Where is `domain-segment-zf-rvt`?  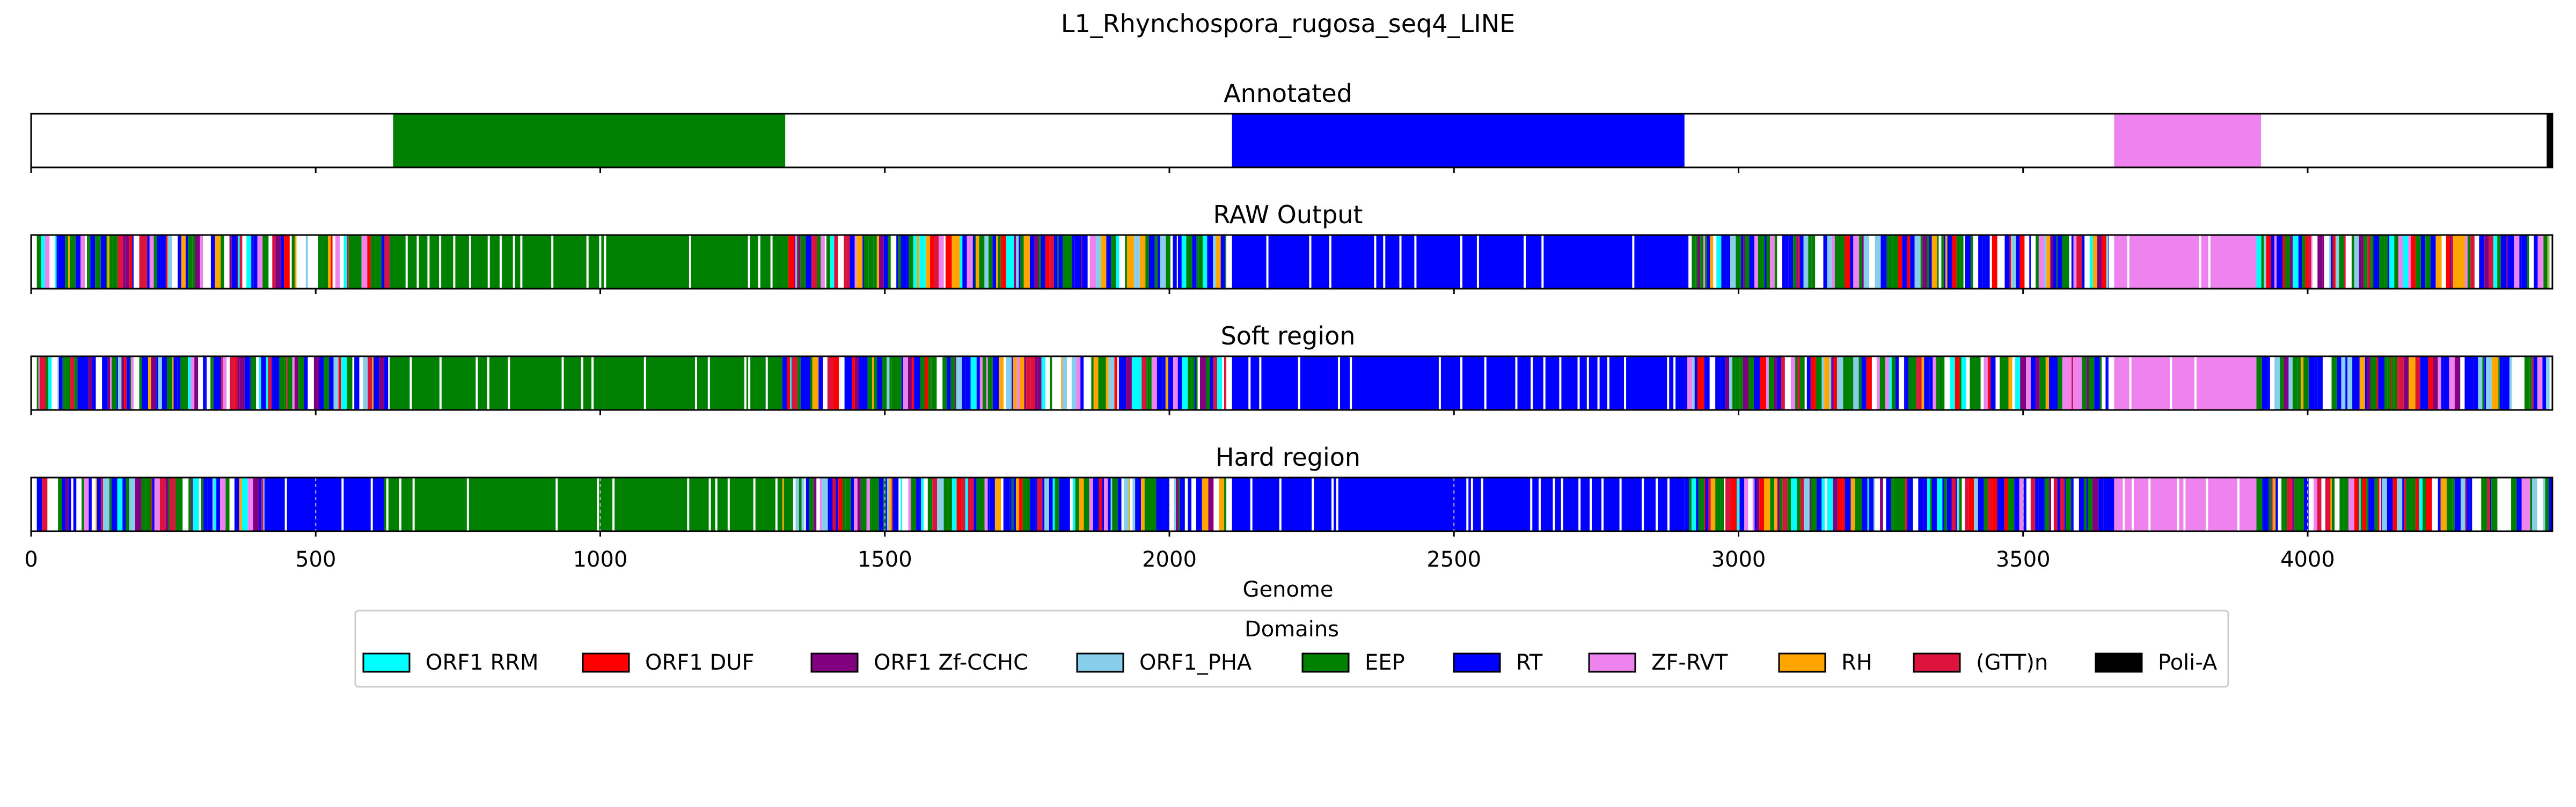 domain-segment-zf-rvt is located at coordinates (2185, 383).